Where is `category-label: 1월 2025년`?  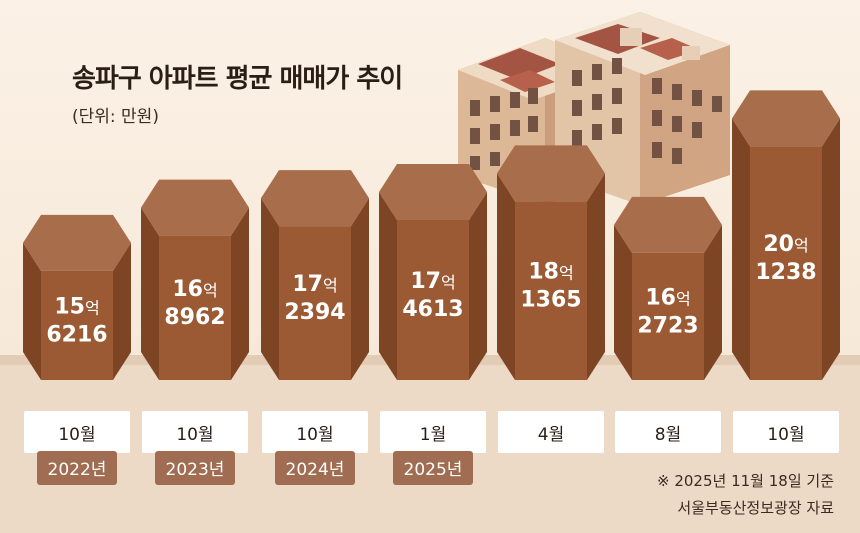
category-label: 1월 2025년 is located at coordinates (433, 448).